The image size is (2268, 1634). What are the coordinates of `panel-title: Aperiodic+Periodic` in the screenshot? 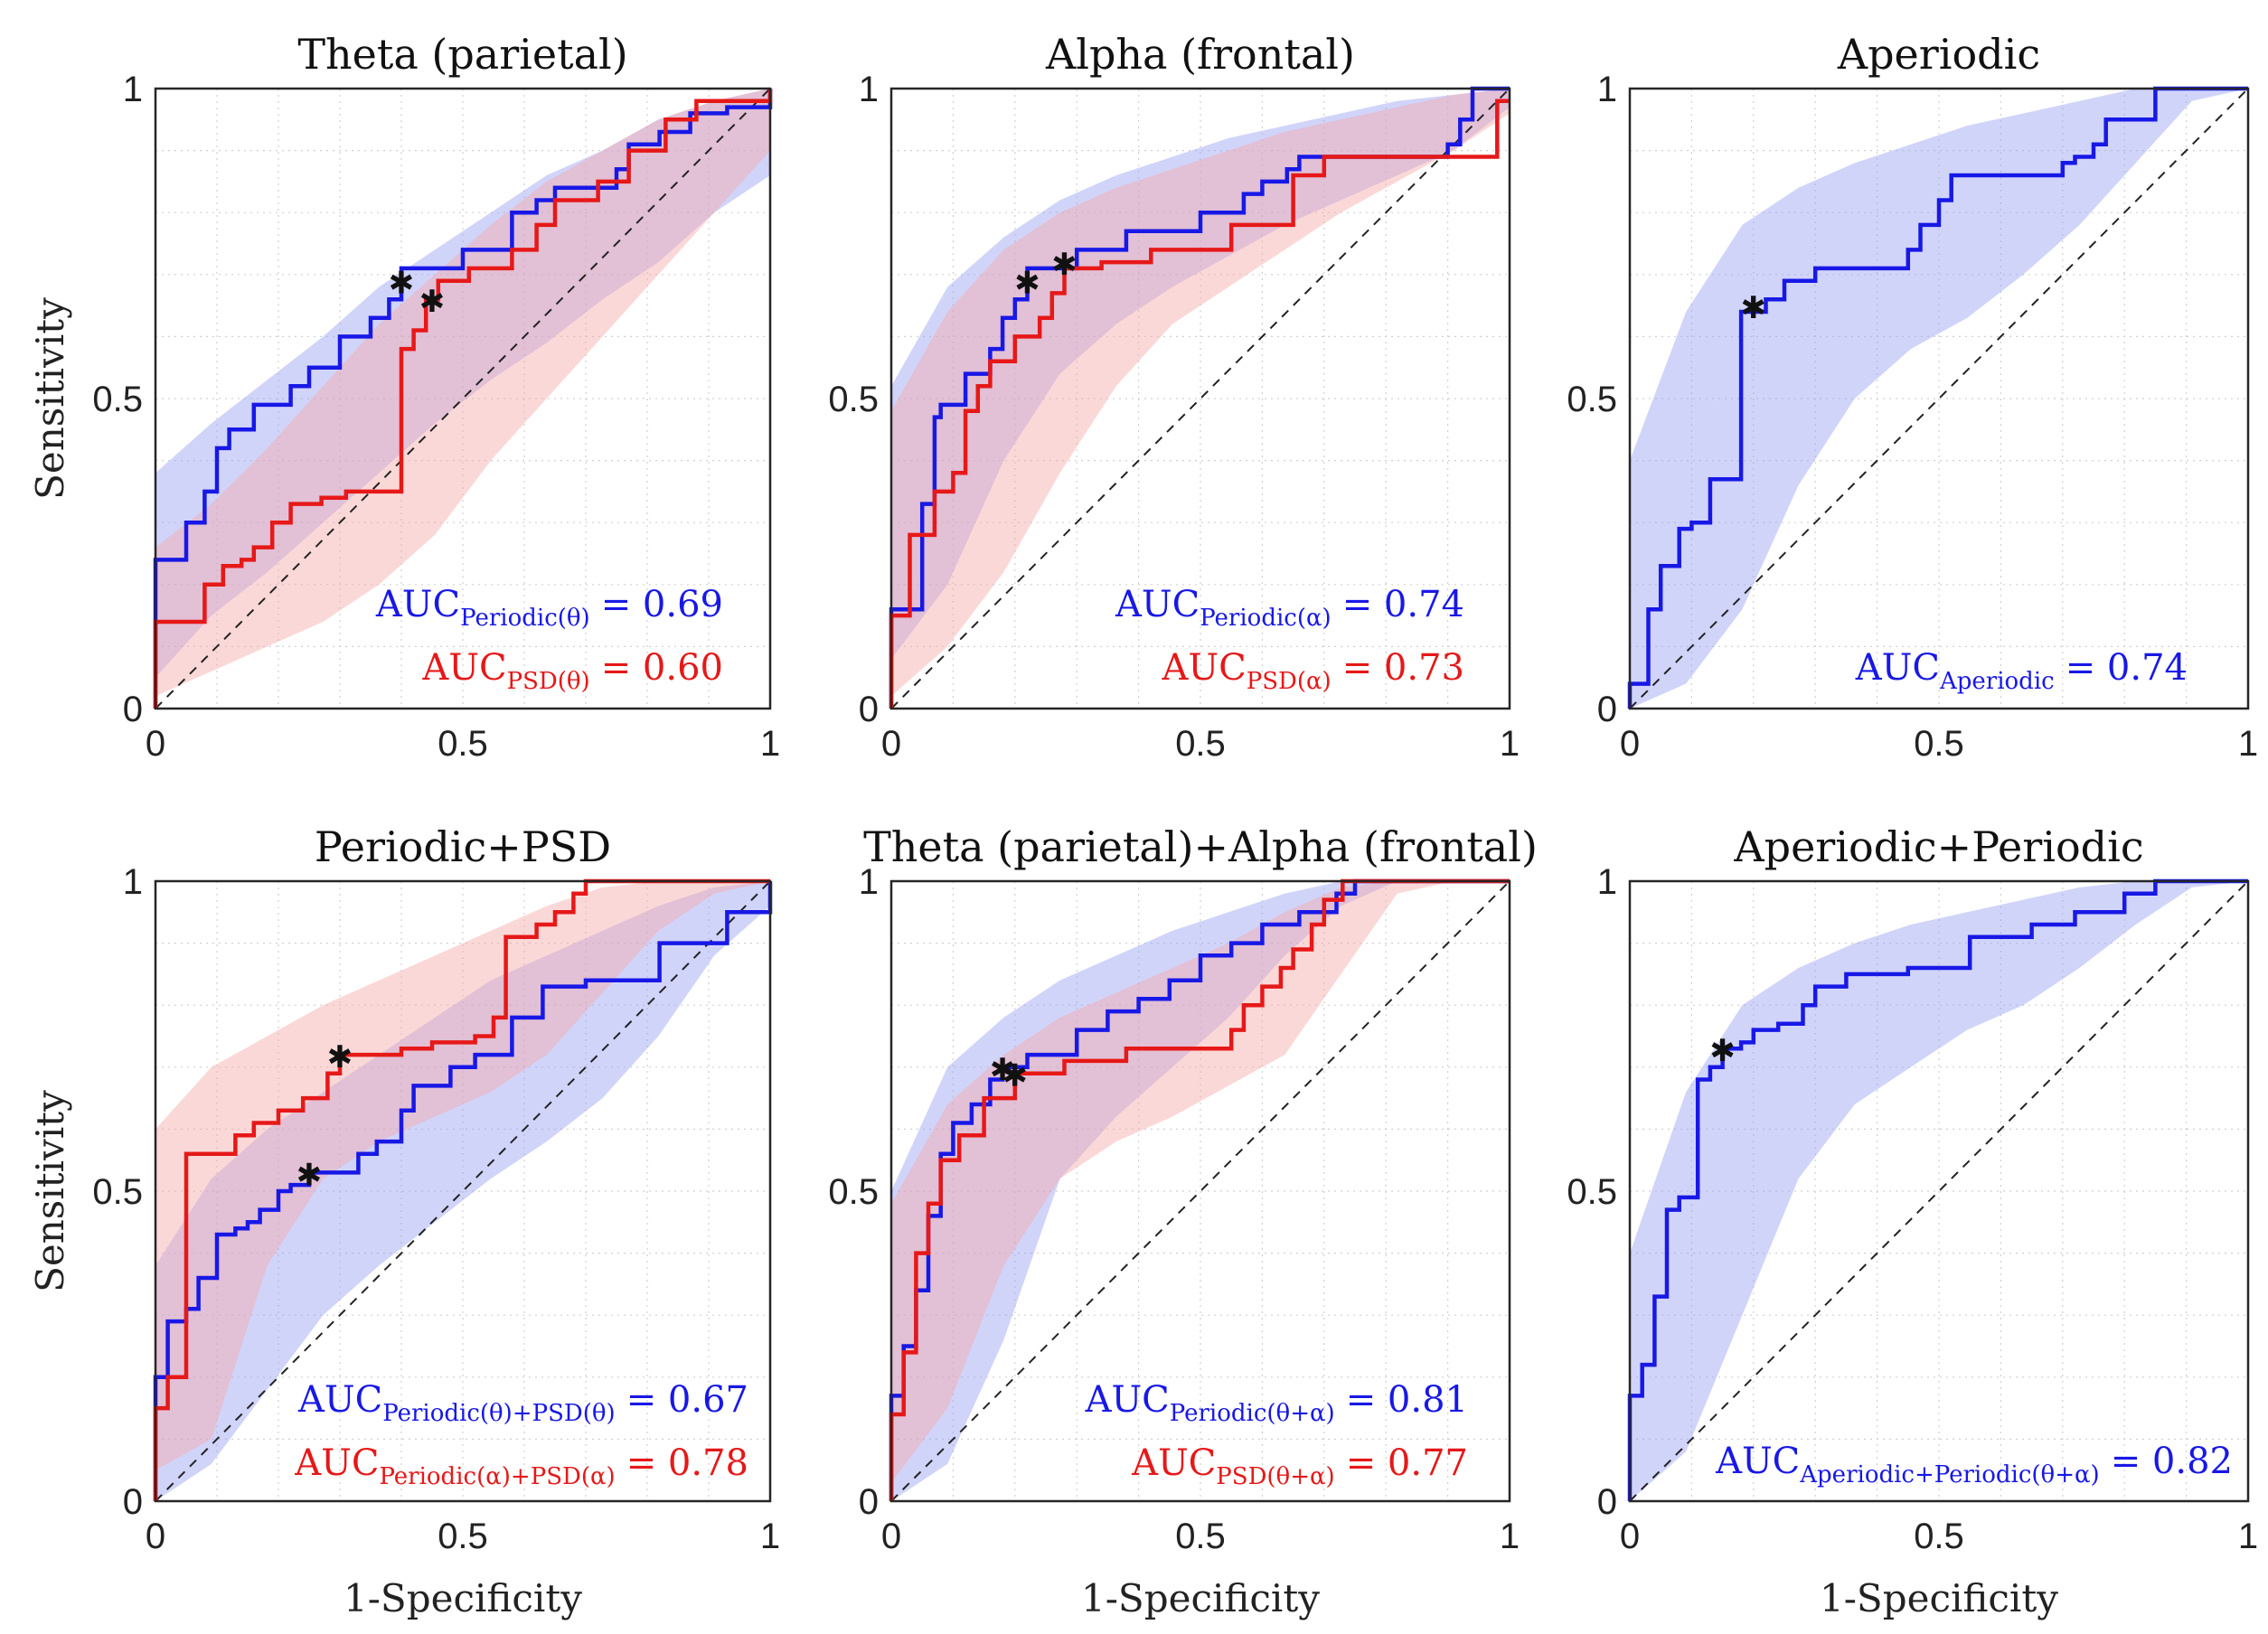 It's located at (1938, 846).